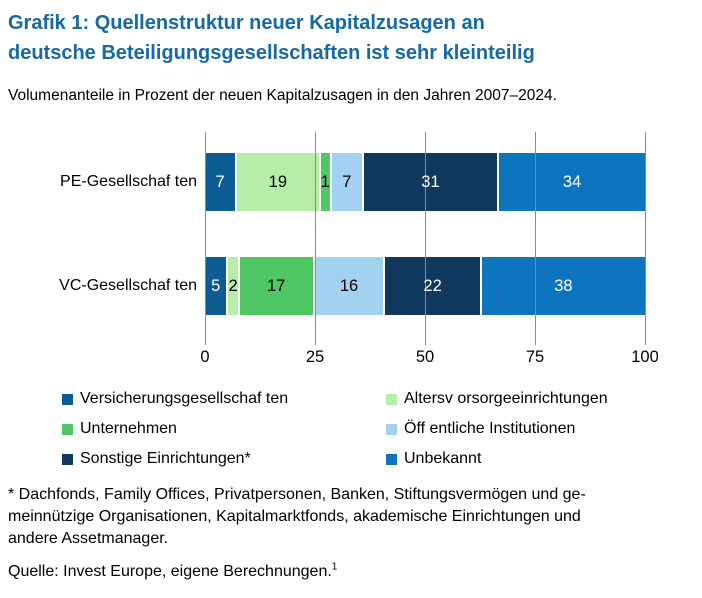 The height and width of the screenshot is (598, 702). I want to click on bar-segment-öffentliche-institutionen: 16, so click(350, 286).